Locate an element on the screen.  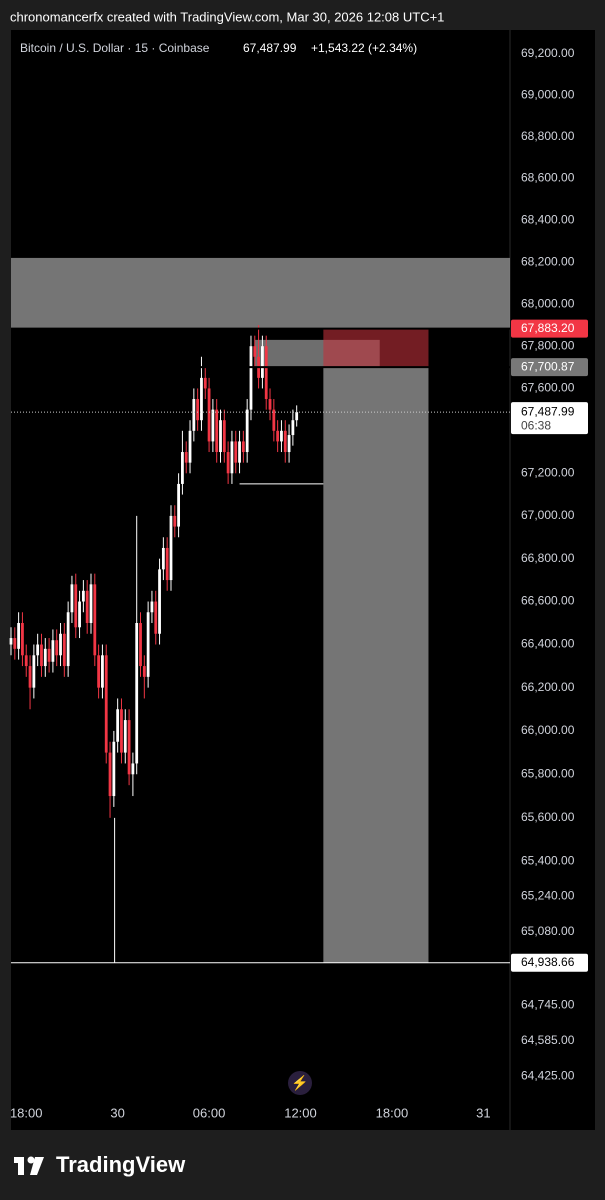
zone is located at coordinates (260, 293).